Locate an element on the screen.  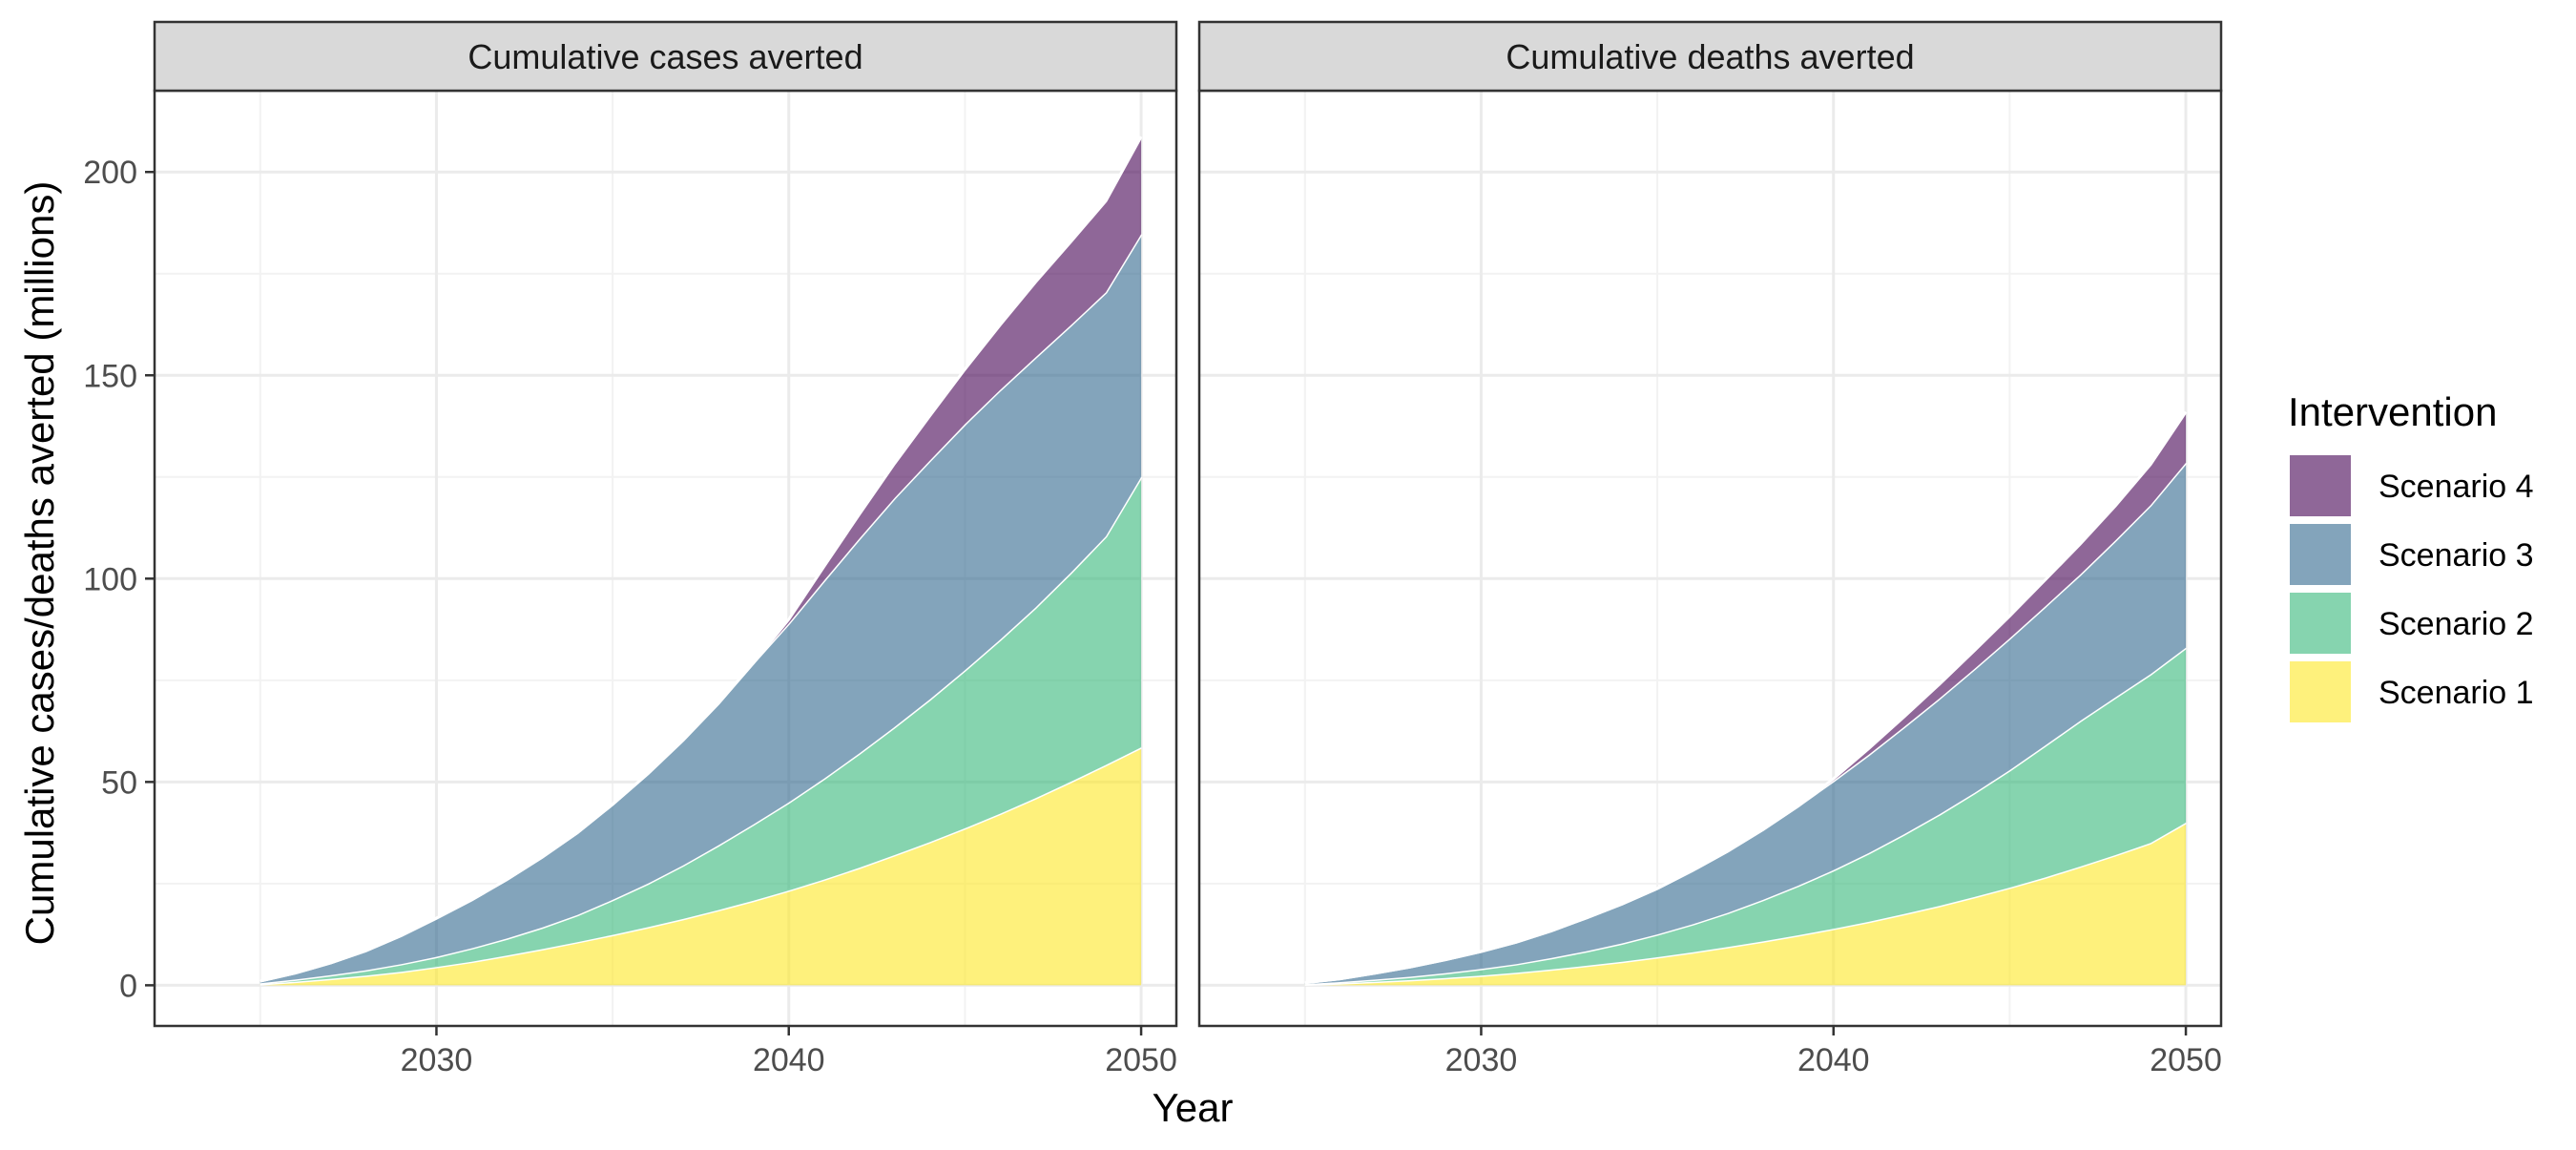
legend-label: Scenario 3 is located at coordinates (2456, 555).